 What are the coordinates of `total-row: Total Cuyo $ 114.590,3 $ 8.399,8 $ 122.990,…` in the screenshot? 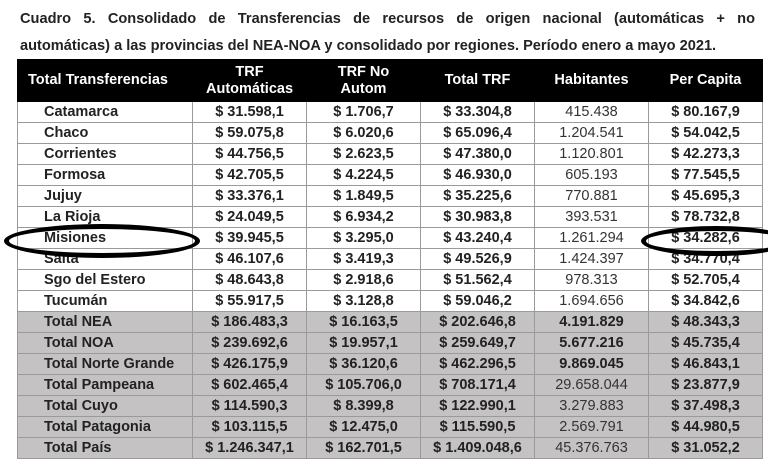 It's located at (390, 406).